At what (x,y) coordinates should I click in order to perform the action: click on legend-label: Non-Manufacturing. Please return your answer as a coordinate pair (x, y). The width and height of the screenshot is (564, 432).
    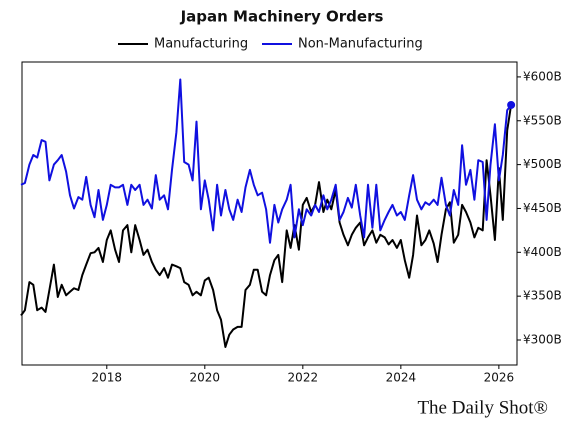
    Looking at the image, I should click on (360, 44).